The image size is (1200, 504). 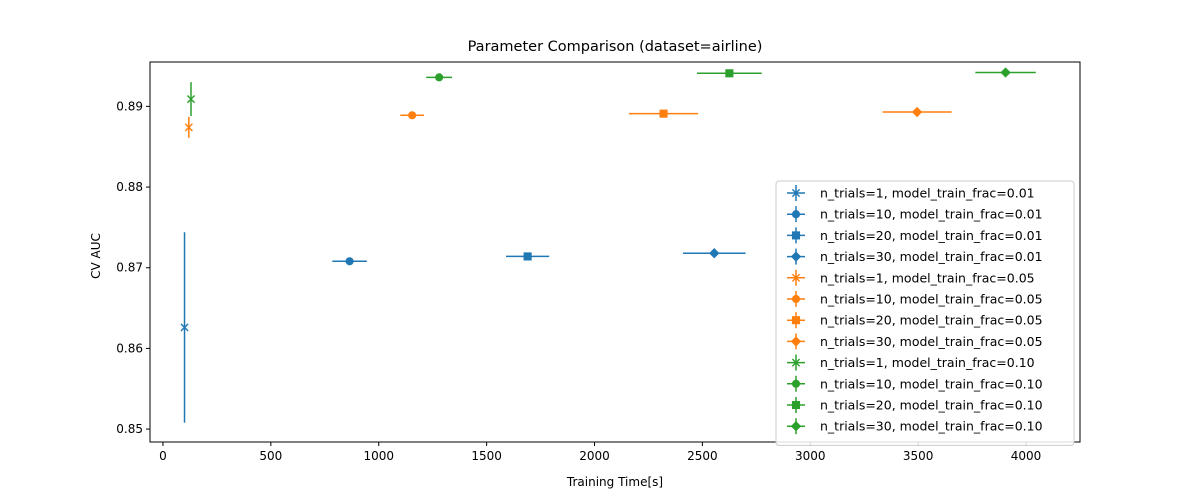 I want to click on legend-item-10: n_trials=10, model_train_frac=0.10, so click(x=915, y=383).